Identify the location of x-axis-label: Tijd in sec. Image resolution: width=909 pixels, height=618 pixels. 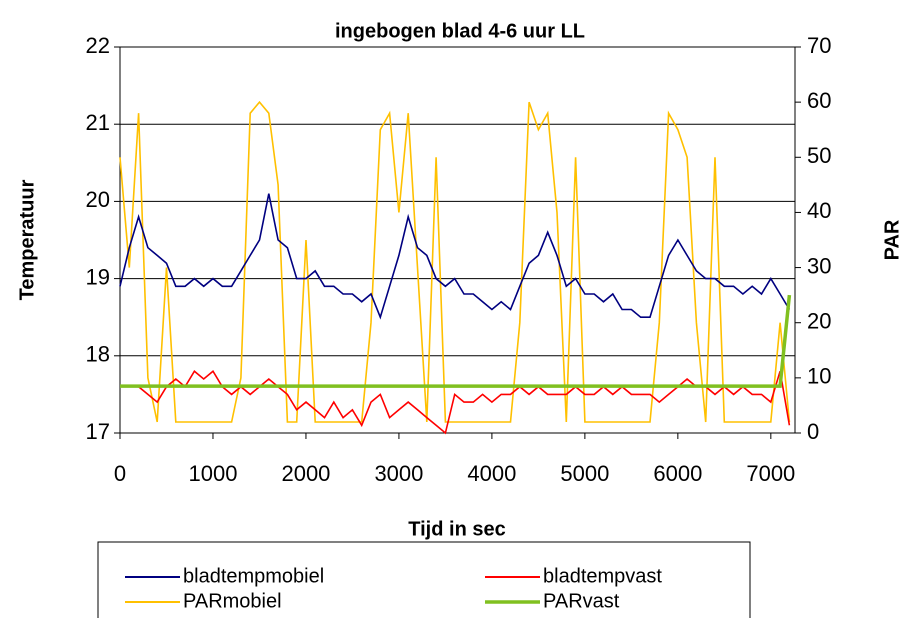
(456, 529).